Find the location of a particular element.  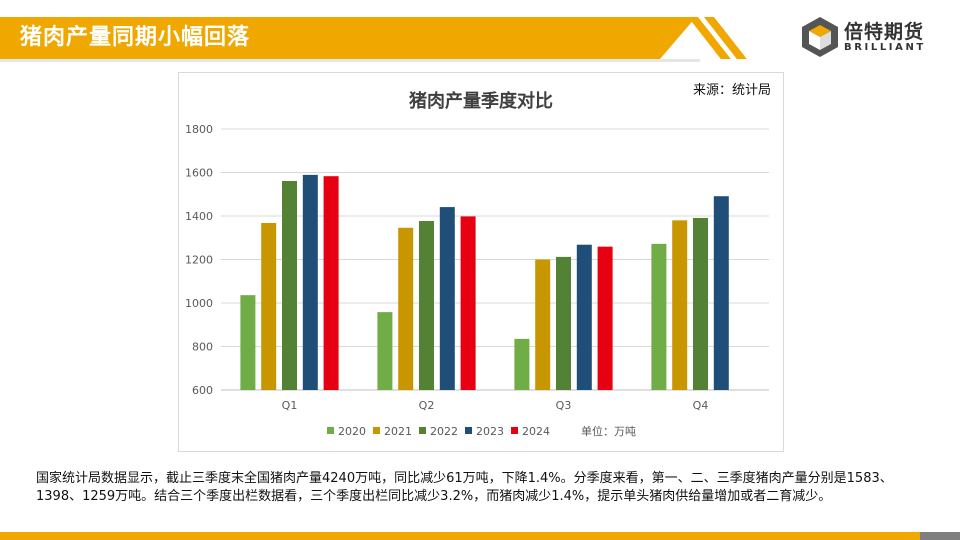

y-tick-label: 600 is located at coordinates (202, 390).